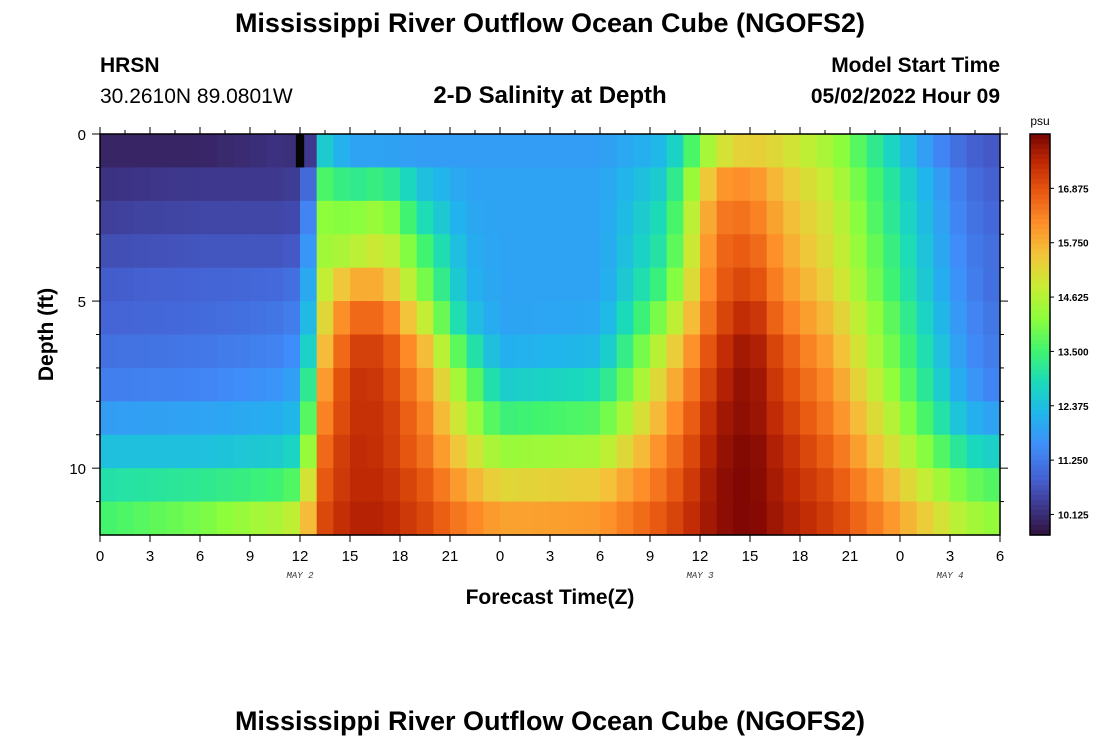  Describe the element at coordinates (700, 556) in the screenshot. I see `x-tick-label: 12` at that location.